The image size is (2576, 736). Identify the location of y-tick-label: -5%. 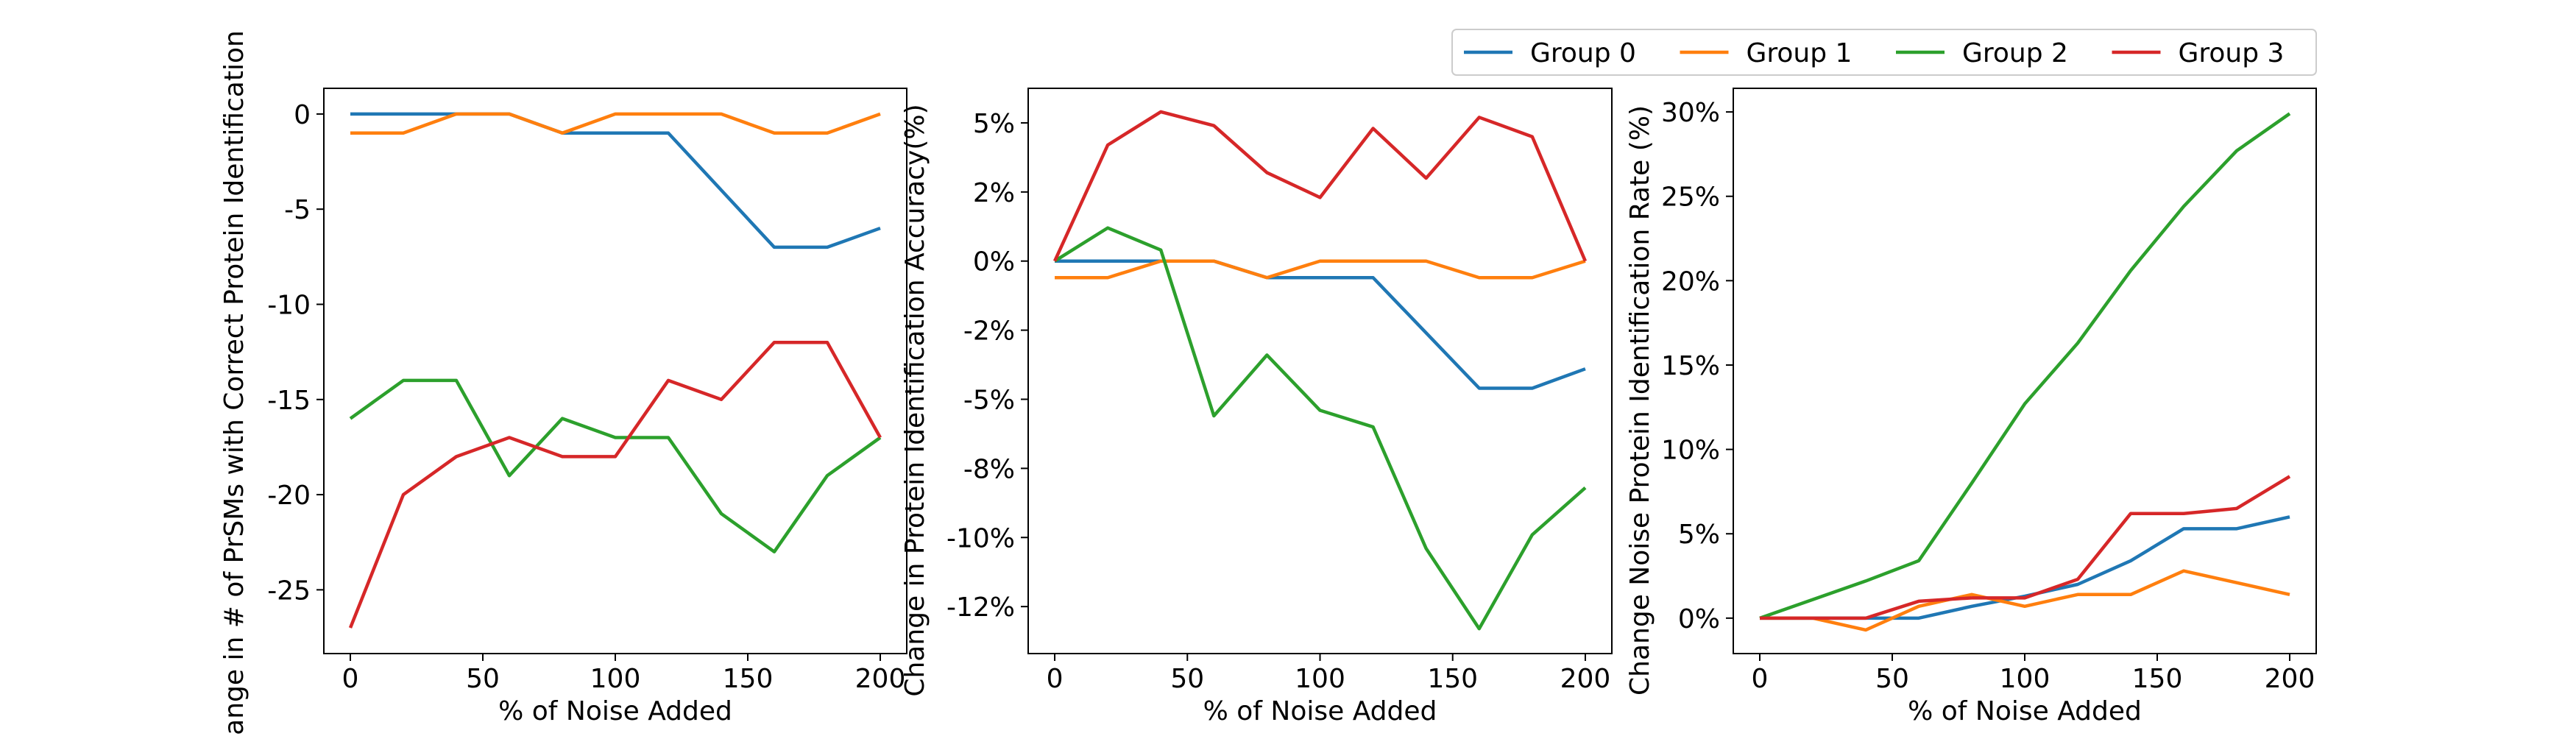
(989, 400).